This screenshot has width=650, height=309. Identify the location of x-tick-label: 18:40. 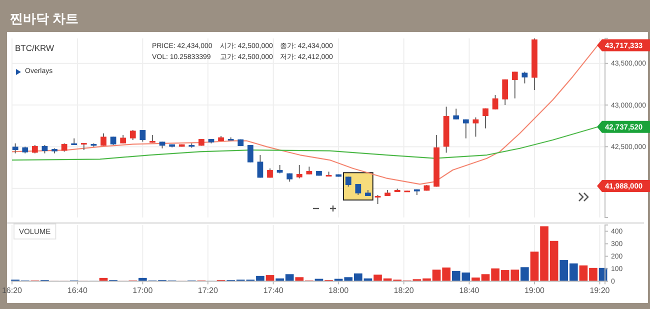
(469, 290).